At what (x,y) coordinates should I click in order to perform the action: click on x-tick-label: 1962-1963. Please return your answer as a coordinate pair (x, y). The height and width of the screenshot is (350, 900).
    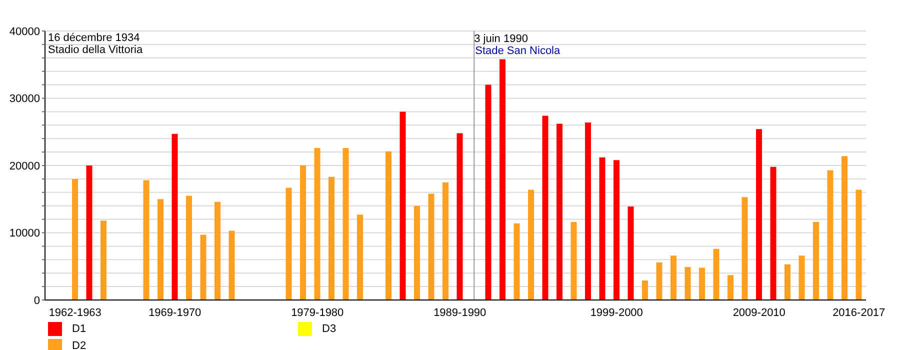
    Looking at the image, I should click on (75, 312).